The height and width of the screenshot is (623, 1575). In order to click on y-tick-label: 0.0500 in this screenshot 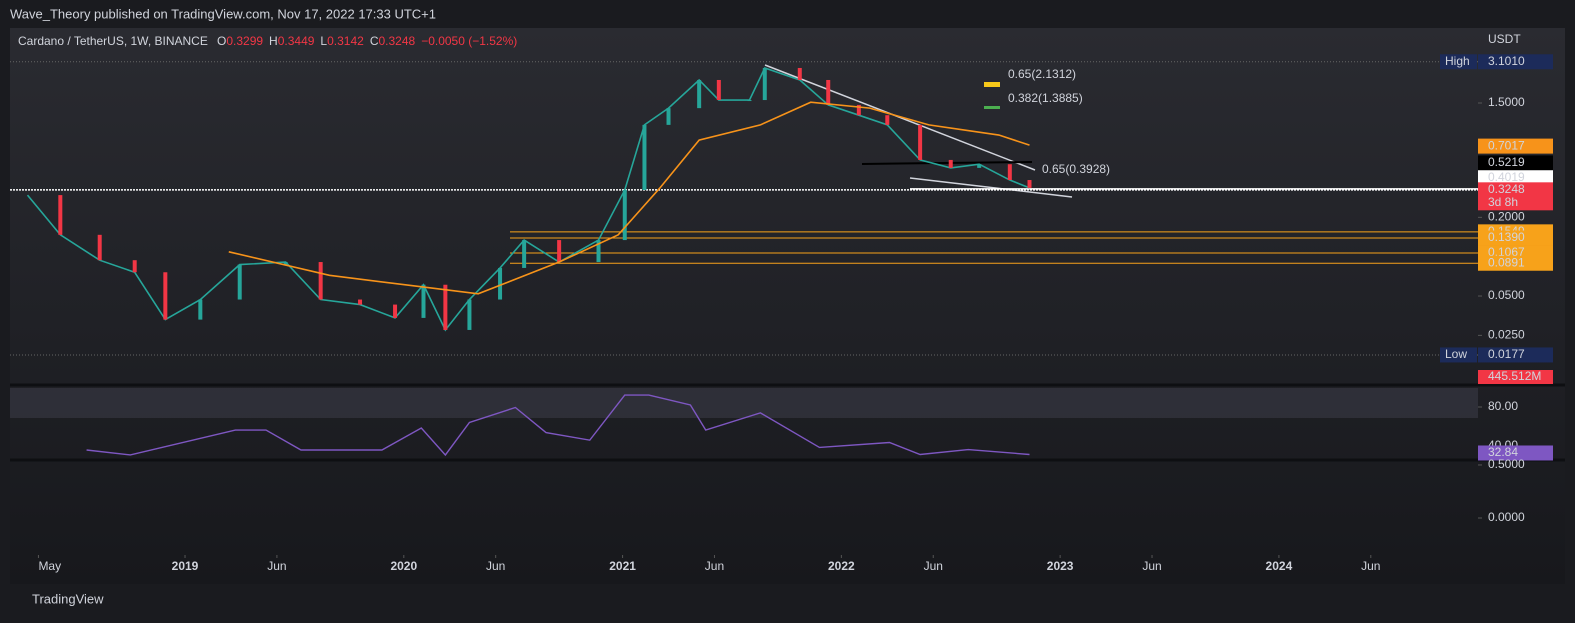, I will do `click(1506, 295)`.